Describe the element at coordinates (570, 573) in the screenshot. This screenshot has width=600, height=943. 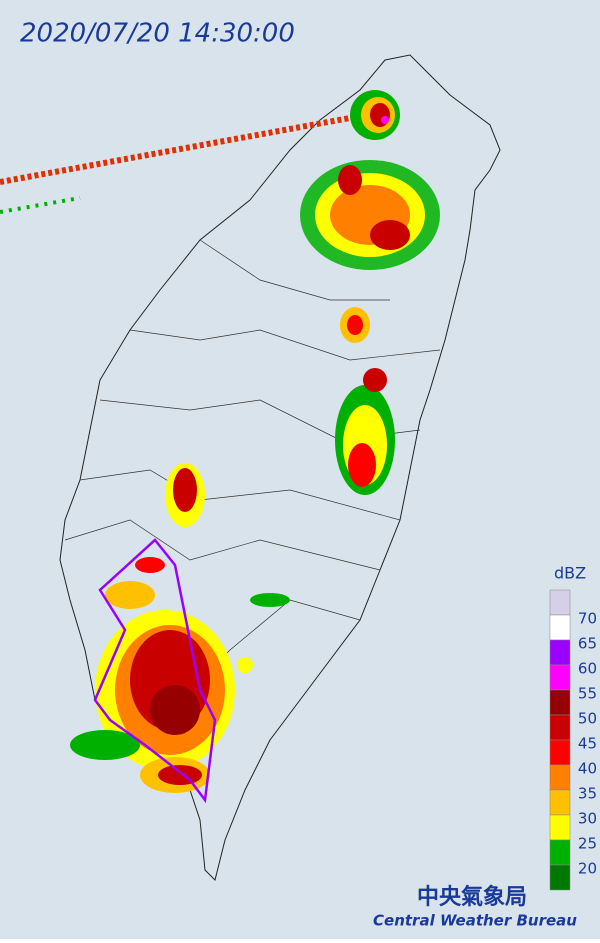
I see `legend-unit: dBZ` at that location.